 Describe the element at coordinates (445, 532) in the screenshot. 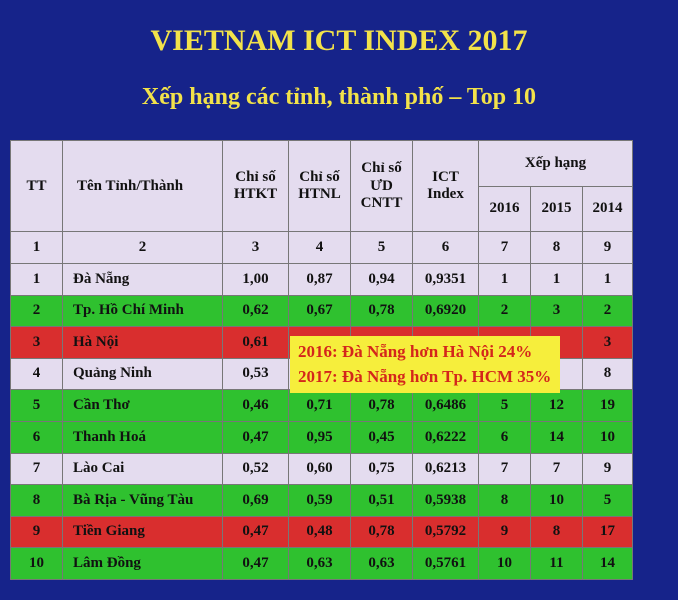

I see `table-cell: 0,5792` at that location.